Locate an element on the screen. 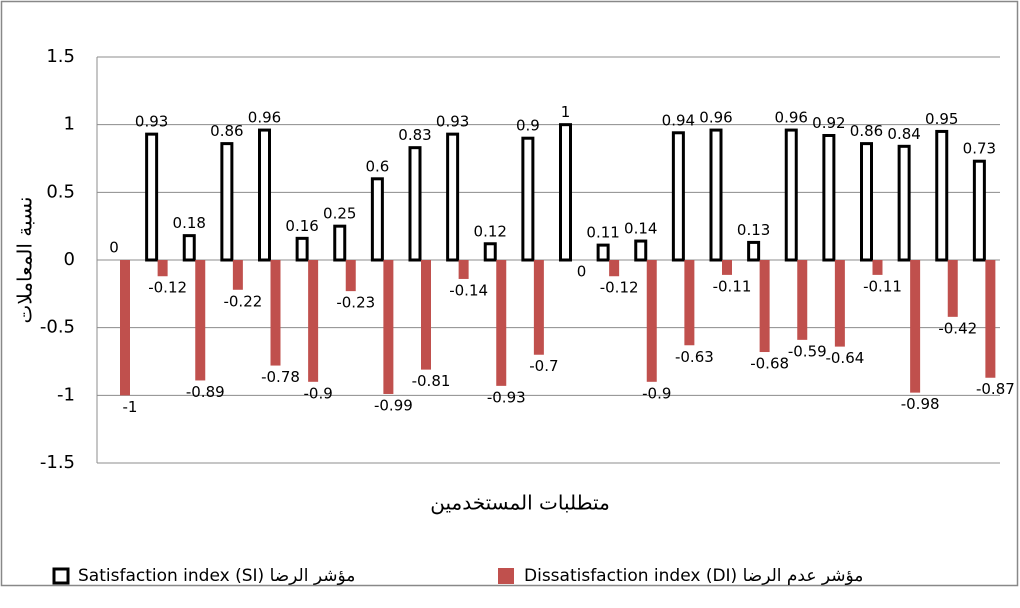  data-label: 0.92 is located at coordinates (828, 123).